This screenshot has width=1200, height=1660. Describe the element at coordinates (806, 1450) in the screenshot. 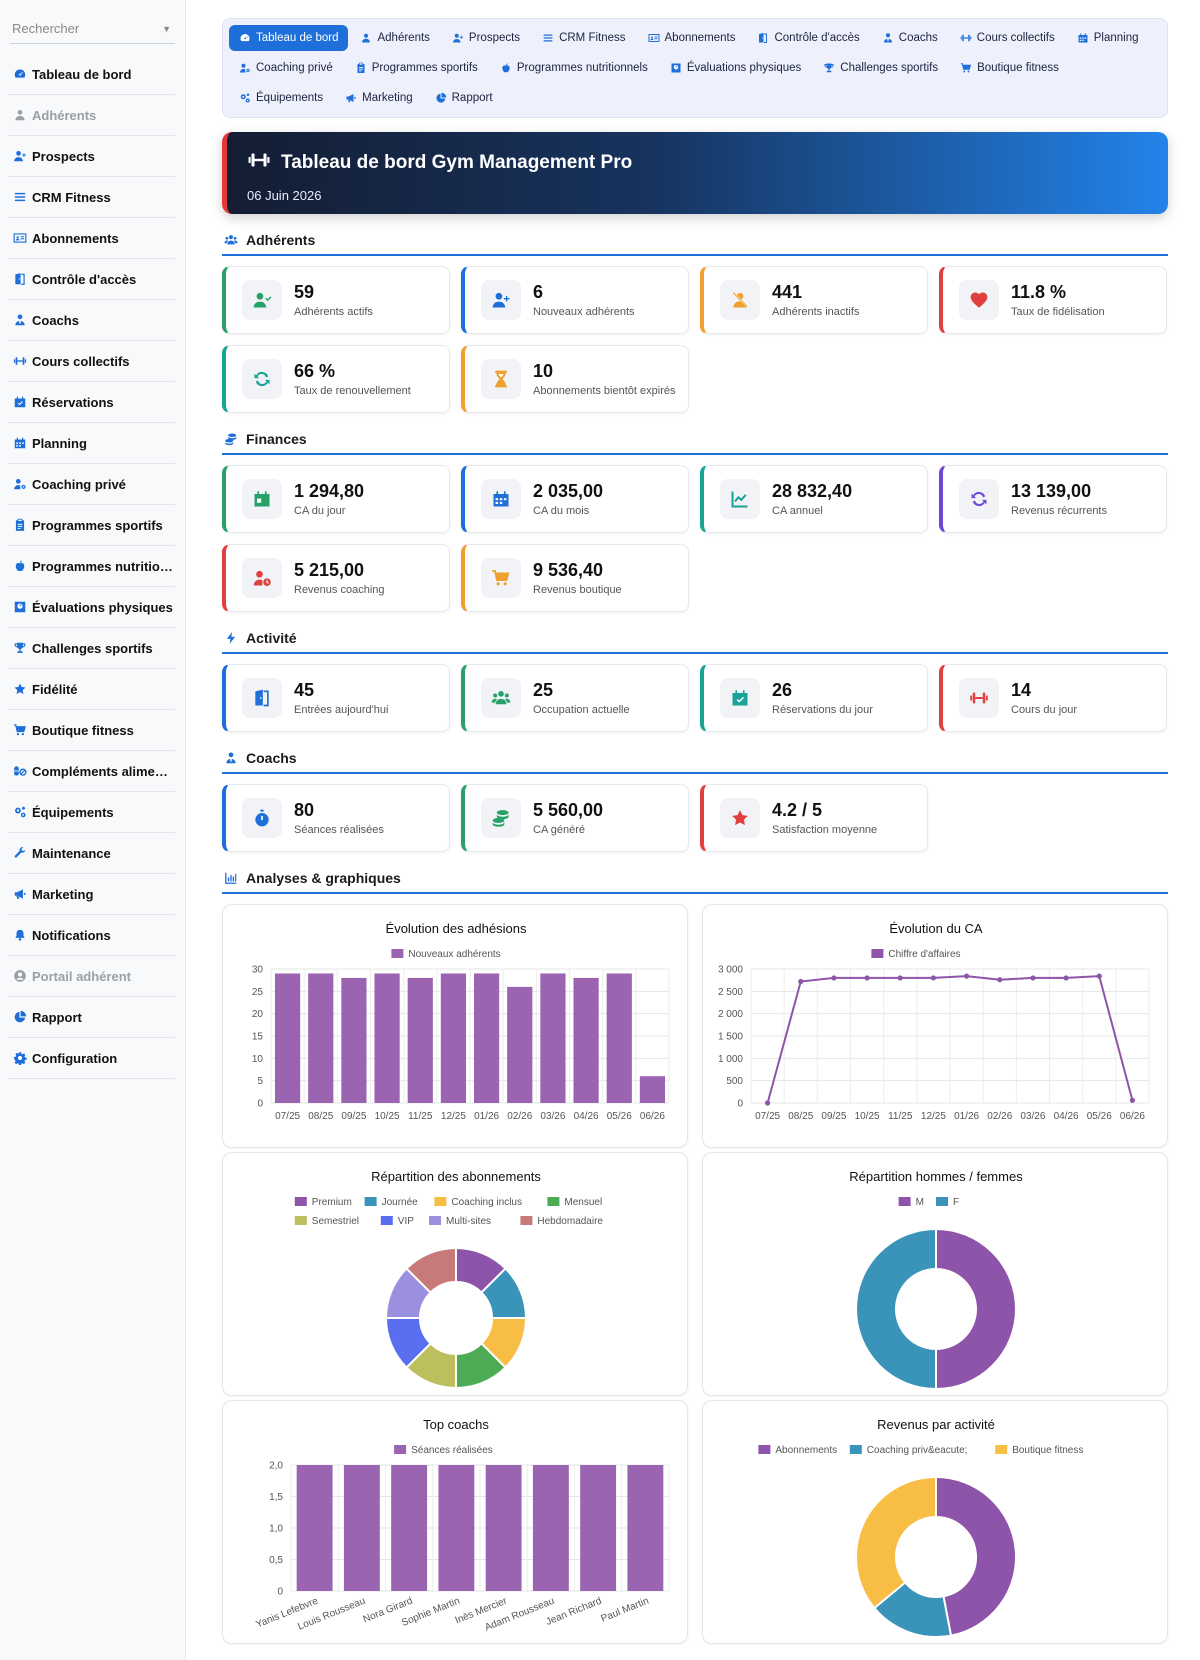

I see `legend-label: Abonnements` at that location.